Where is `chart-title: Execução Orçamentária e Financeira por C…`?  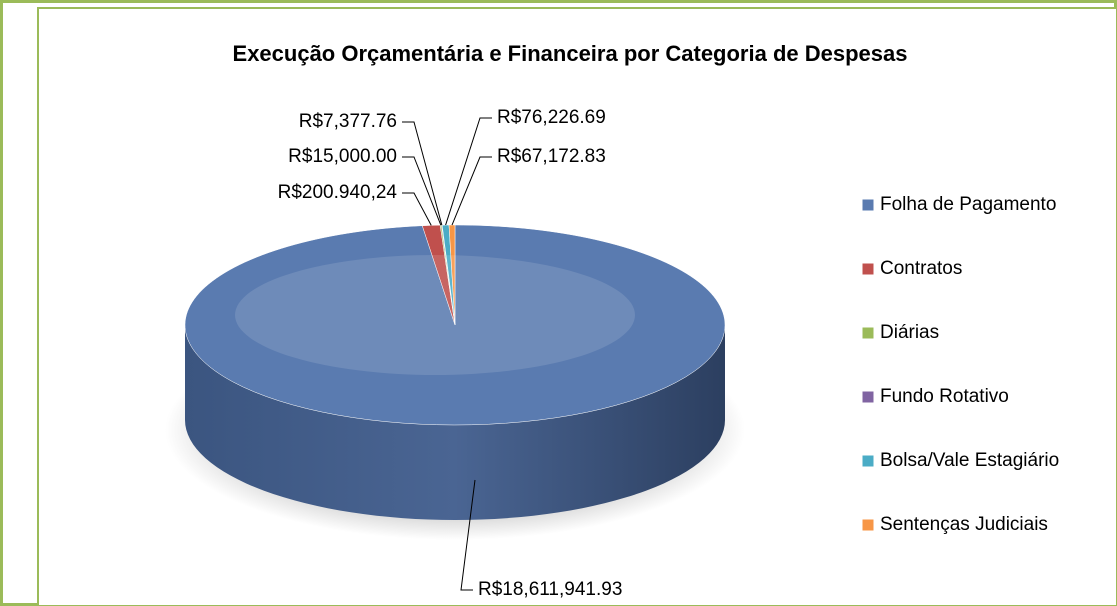
chart-title: Execução Orçamentária e Financeira por C… is located at coordinates (570, 53).